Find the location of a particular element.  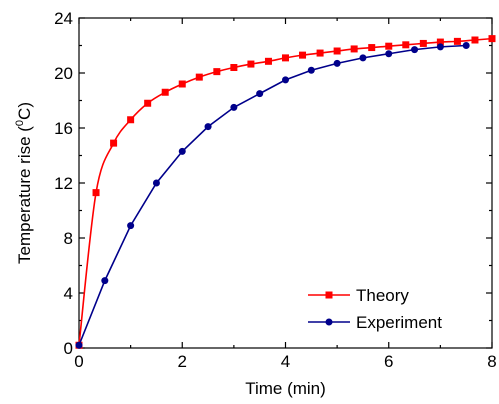

x-tick-label: 0 is located at coordinates (78, 361).